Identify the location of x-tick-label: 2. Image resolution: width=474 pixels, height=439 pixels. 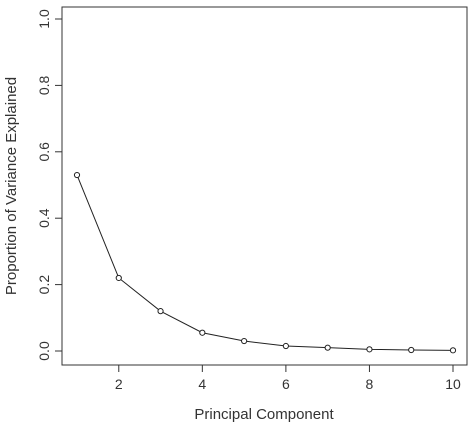
(119, 384).